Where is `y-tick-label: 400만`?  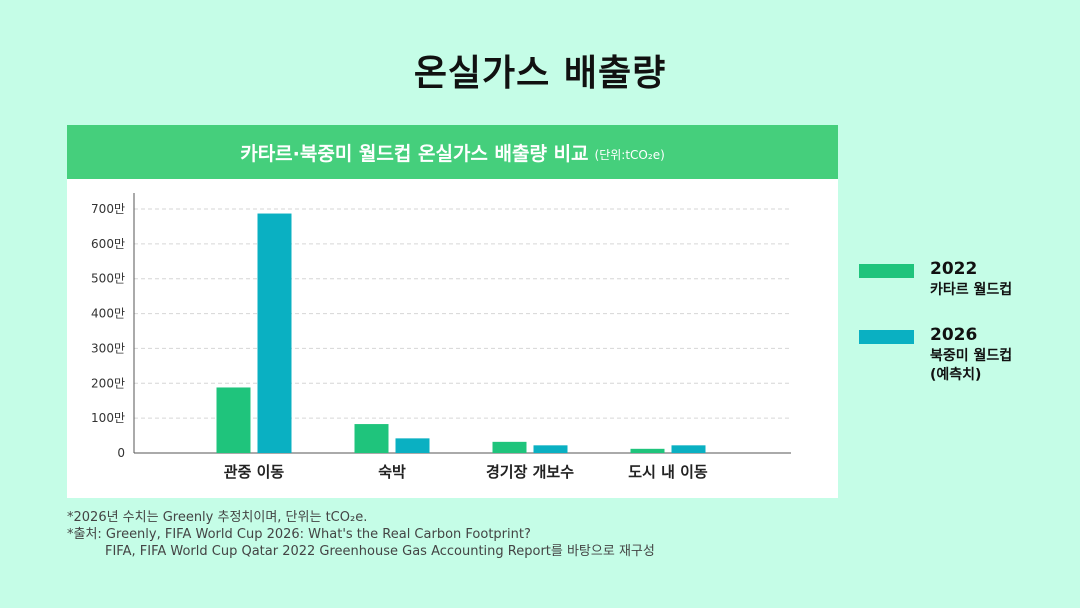
y-tick-label: 400만 is located at coordinates (108, 314).